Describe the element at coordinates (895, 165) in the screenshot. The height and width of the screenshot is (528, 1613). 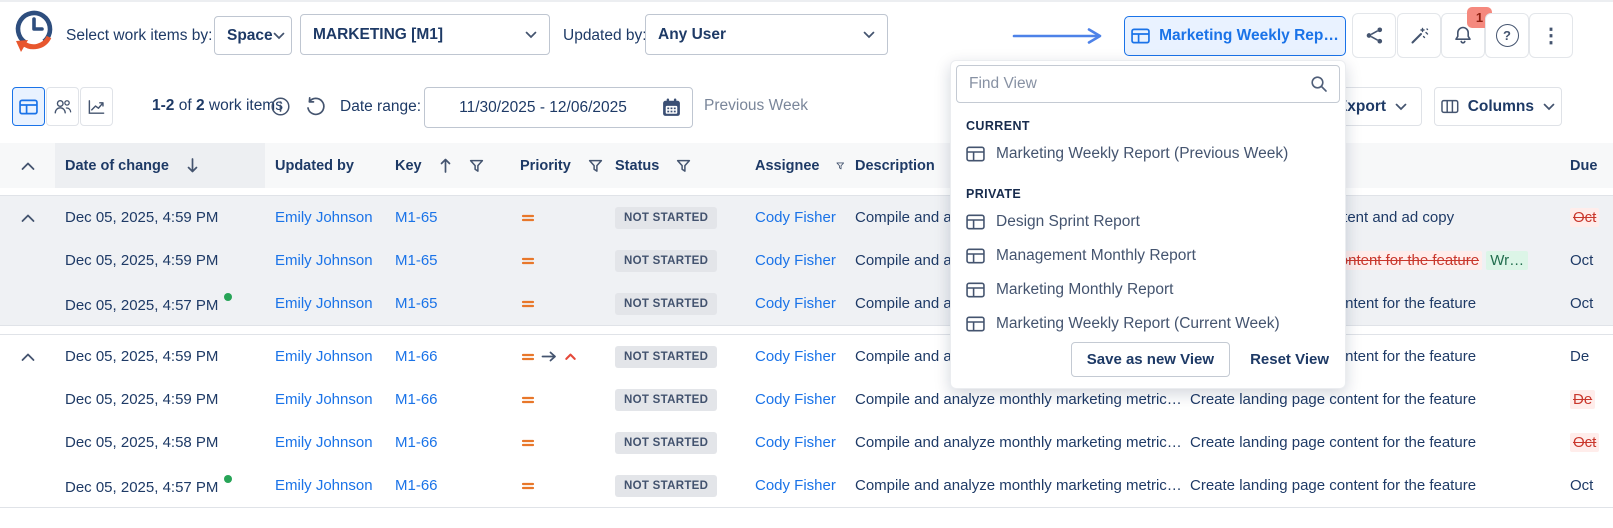
I see `column-header-description: Description` at that location.